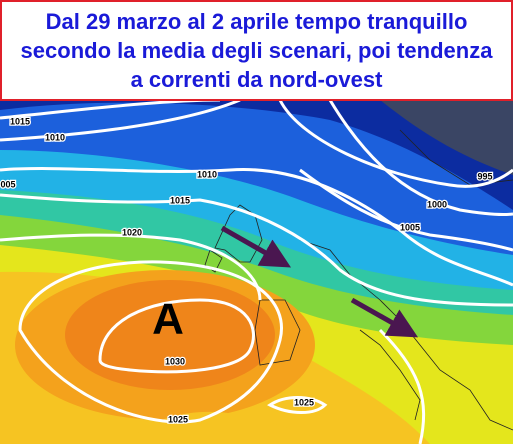 This screenshot has width=513, height=444. I want to click on title-line: a correnti da nord-ovest, so click(256, 79).